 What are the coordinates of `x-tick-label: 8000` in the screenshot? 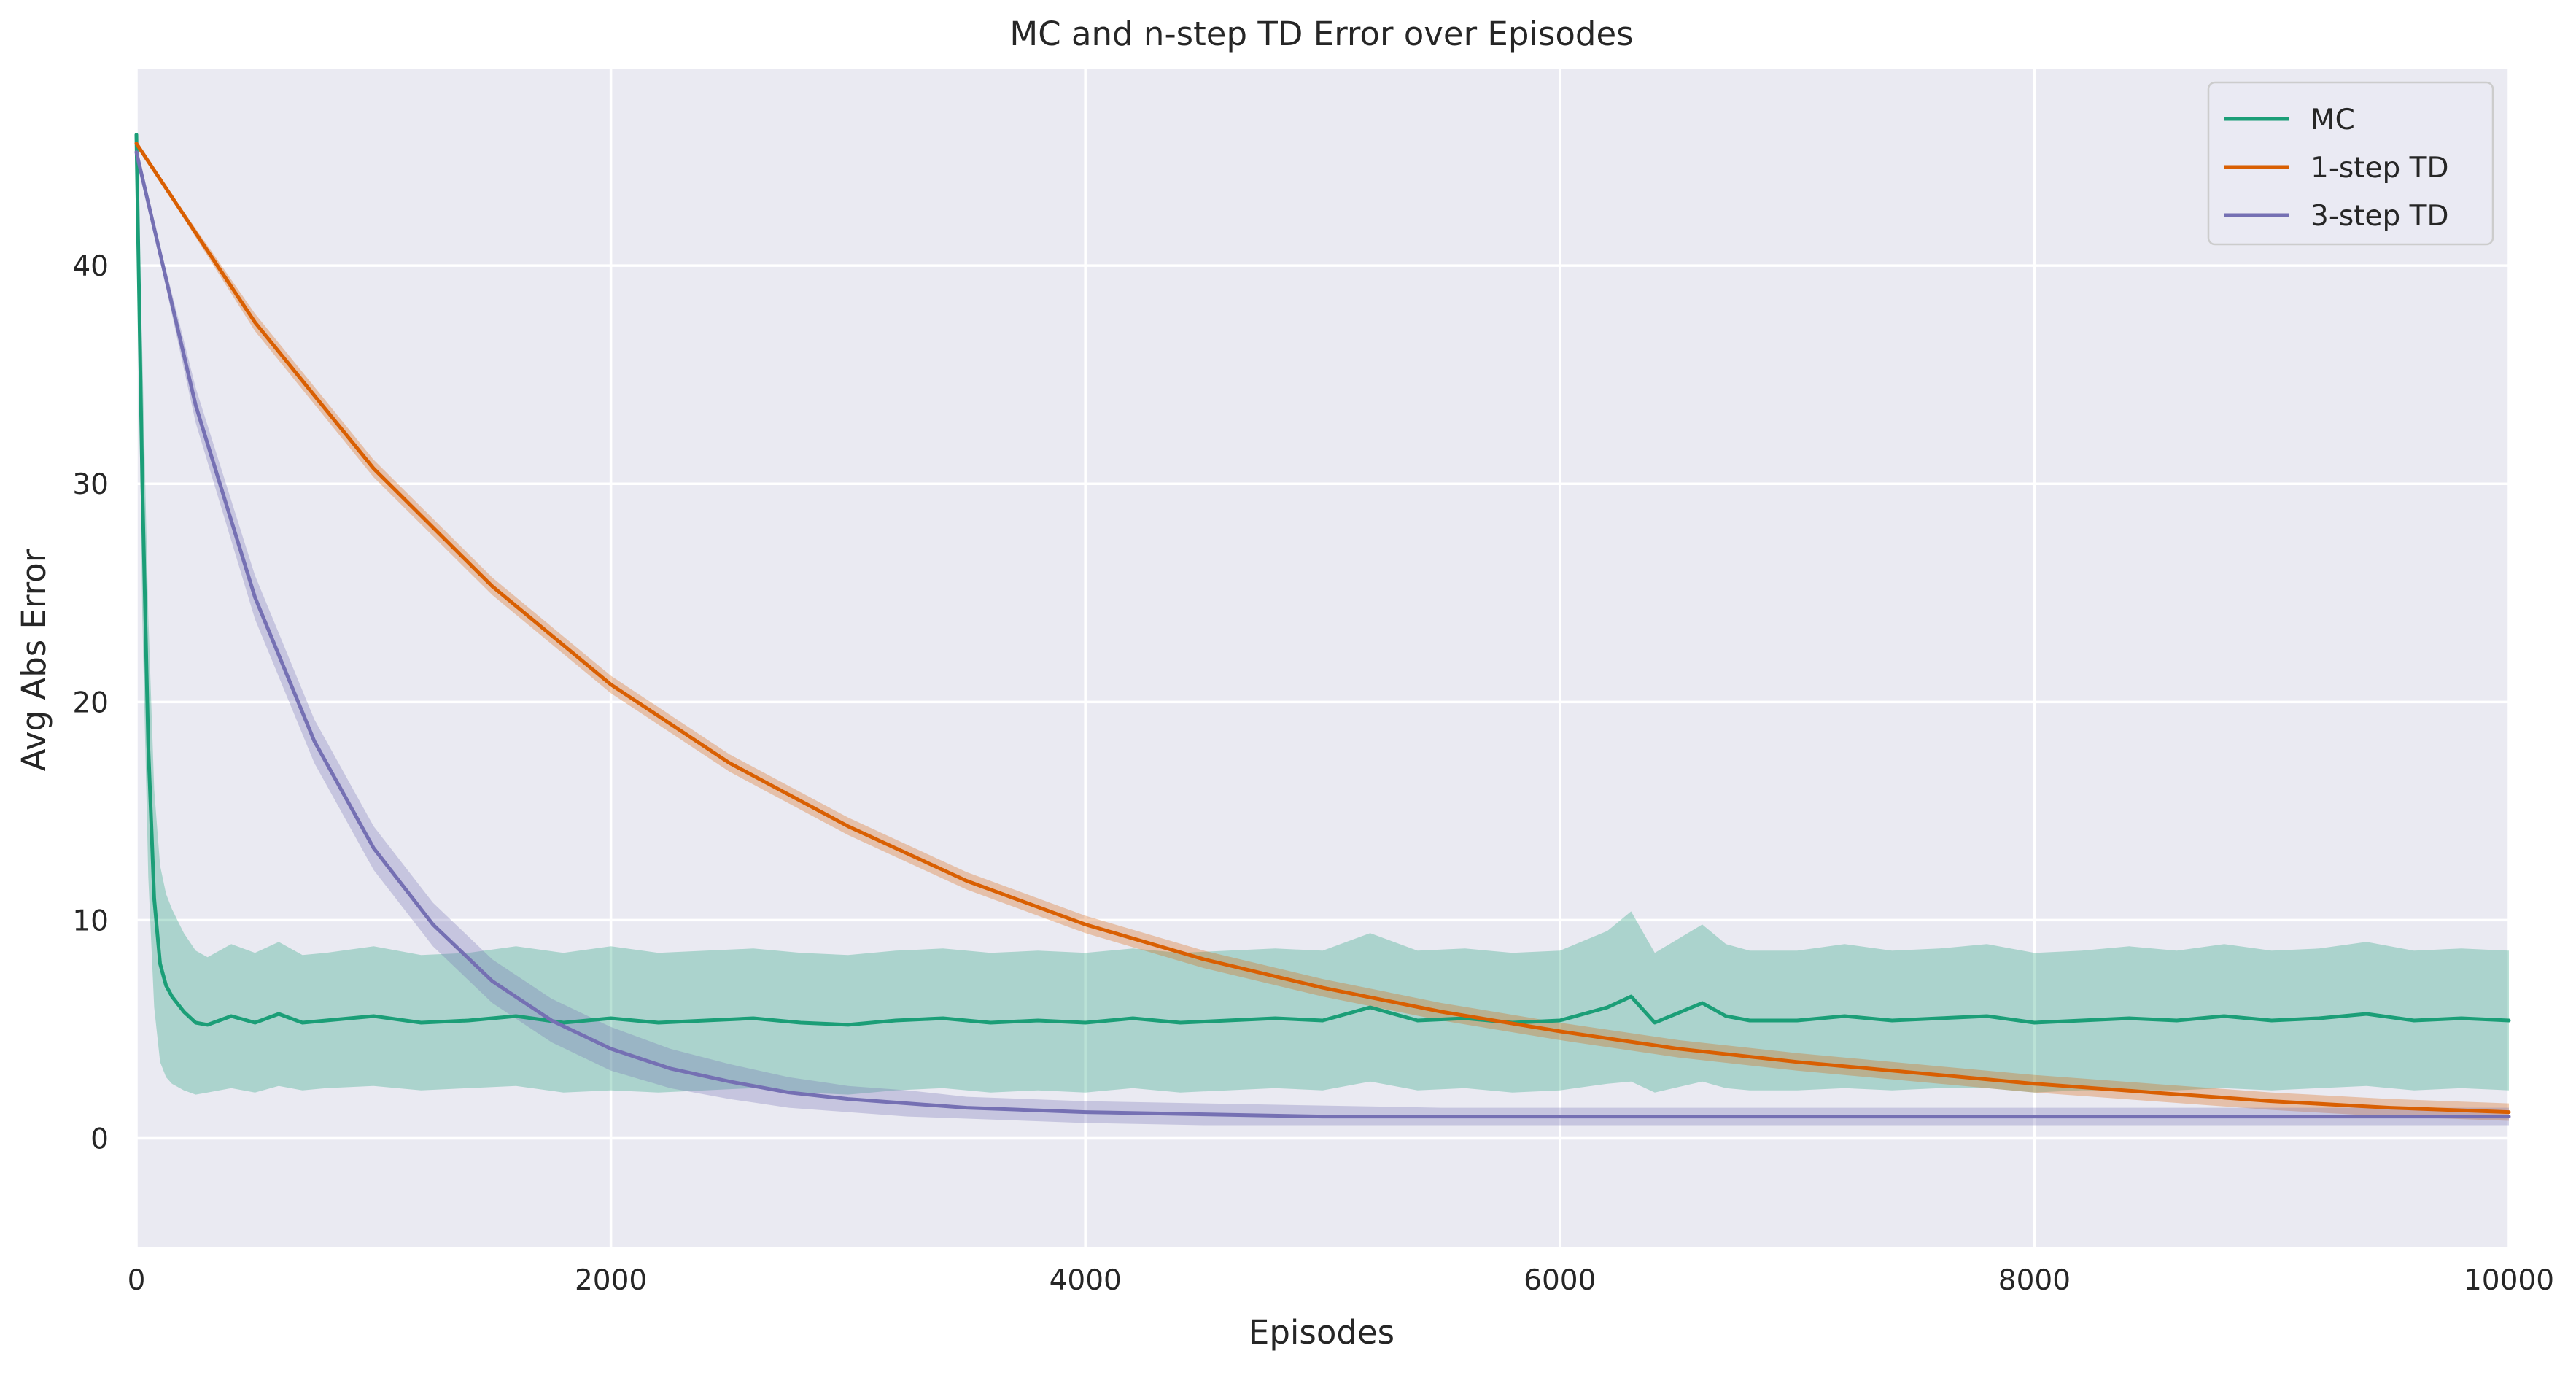 It's located at (2034, 1280).